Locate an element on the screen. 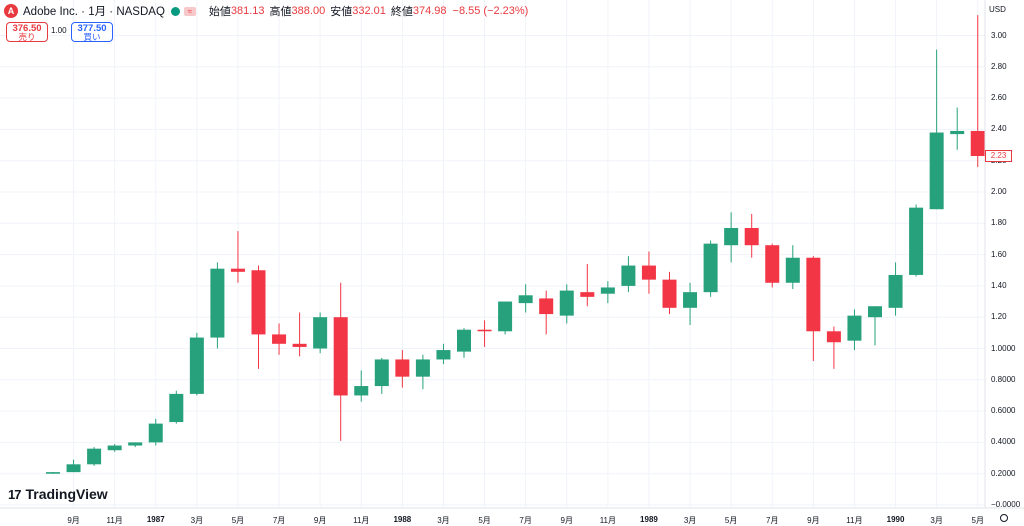 This screenshot has height=526, width=1024. y-tick-label: 2.00 is located at coordinates (999, 191).